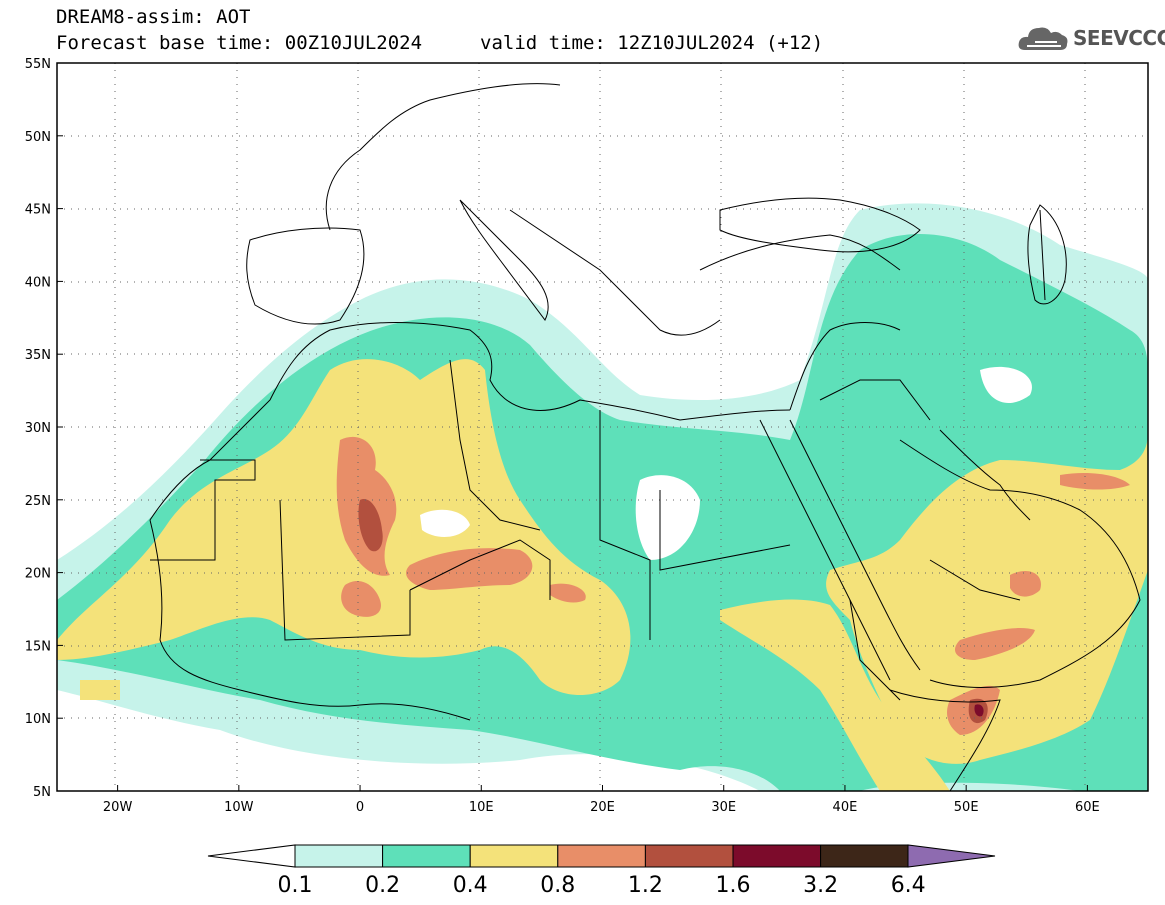 Image resolution: width=1165 pixels, height=905 pixels. Describe the element at coordinates (667, 517) in the screenshot. I see `low-aot-area-egypt` at that location.